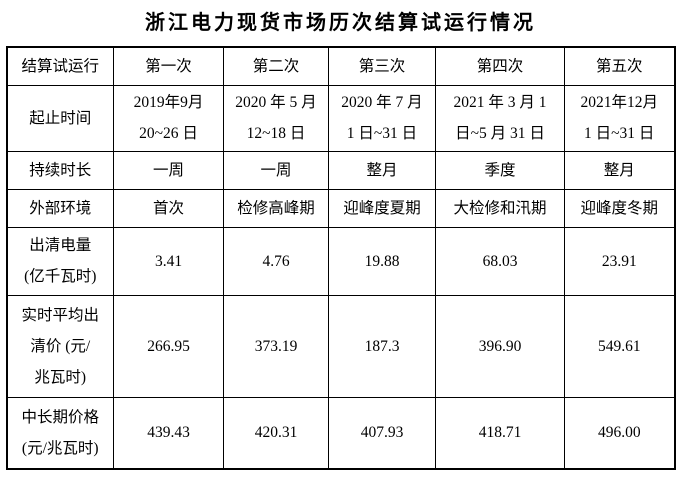 The height and width of the screenshot is (481, 681). I want to click on header-run-2: 第二次, so click(276, 66).